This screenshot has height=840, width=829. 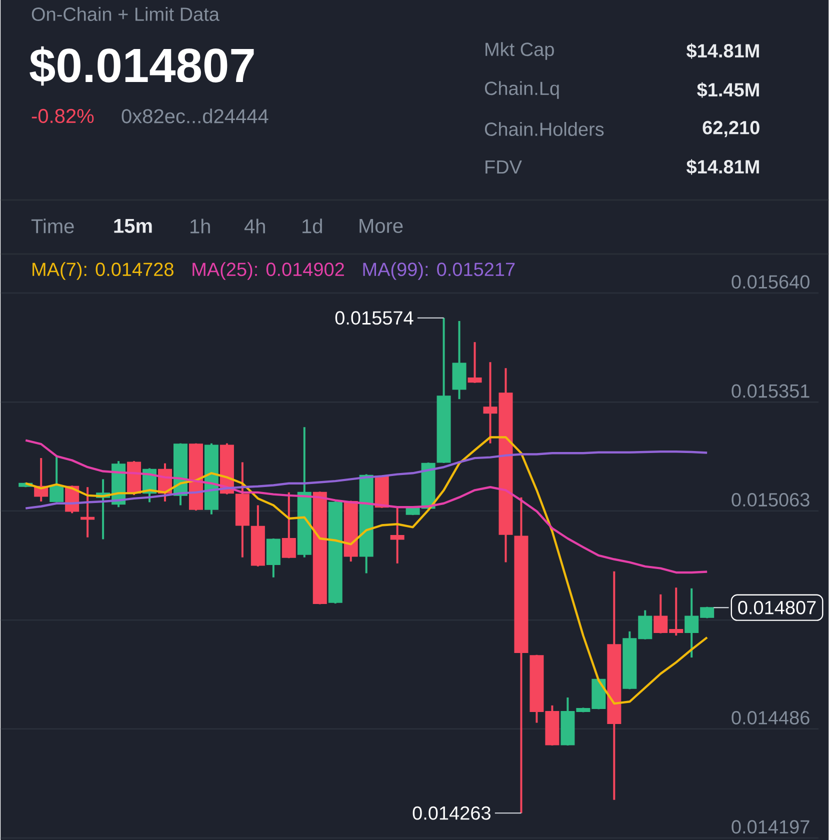 I want to click on text: MA(25): 0.014902, so click(x=268, y=271).